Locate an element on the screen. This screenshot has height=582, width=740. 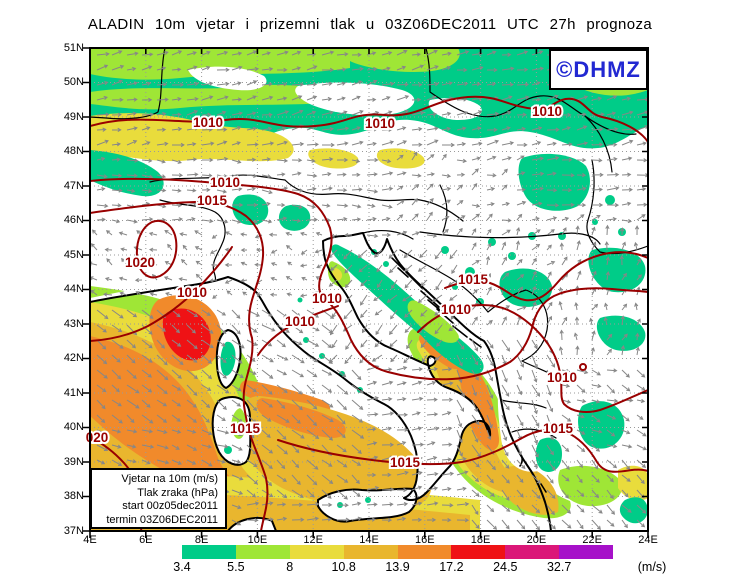
lon-tick-6E: 6E is located at coordinates (146, 540).